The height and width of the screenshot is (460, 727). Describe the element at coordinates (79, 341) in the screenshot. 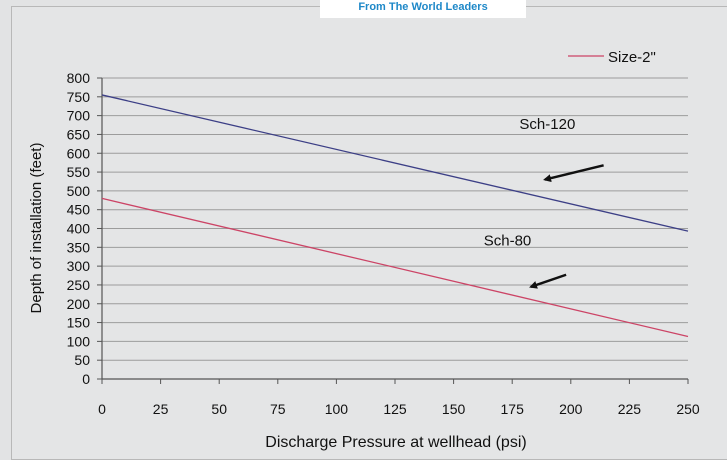

I see `y-tick-label-100: 100` at that location.